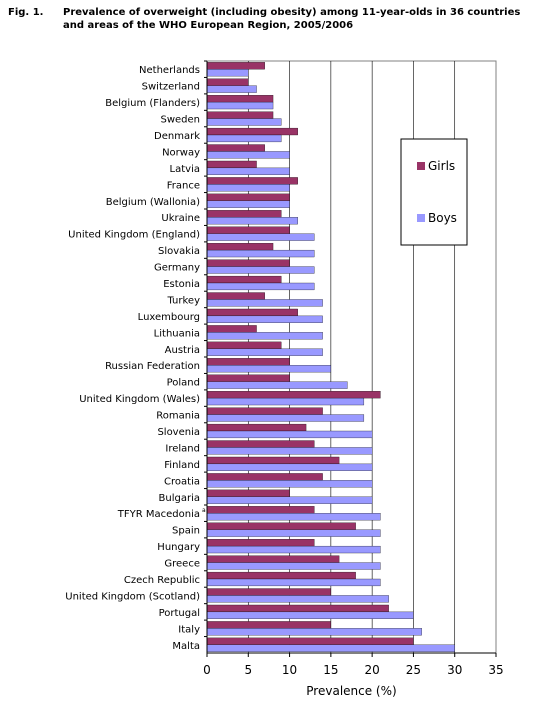 This screenshot has height=707, width=555. I want to click on legend-box, so click(434, 192).